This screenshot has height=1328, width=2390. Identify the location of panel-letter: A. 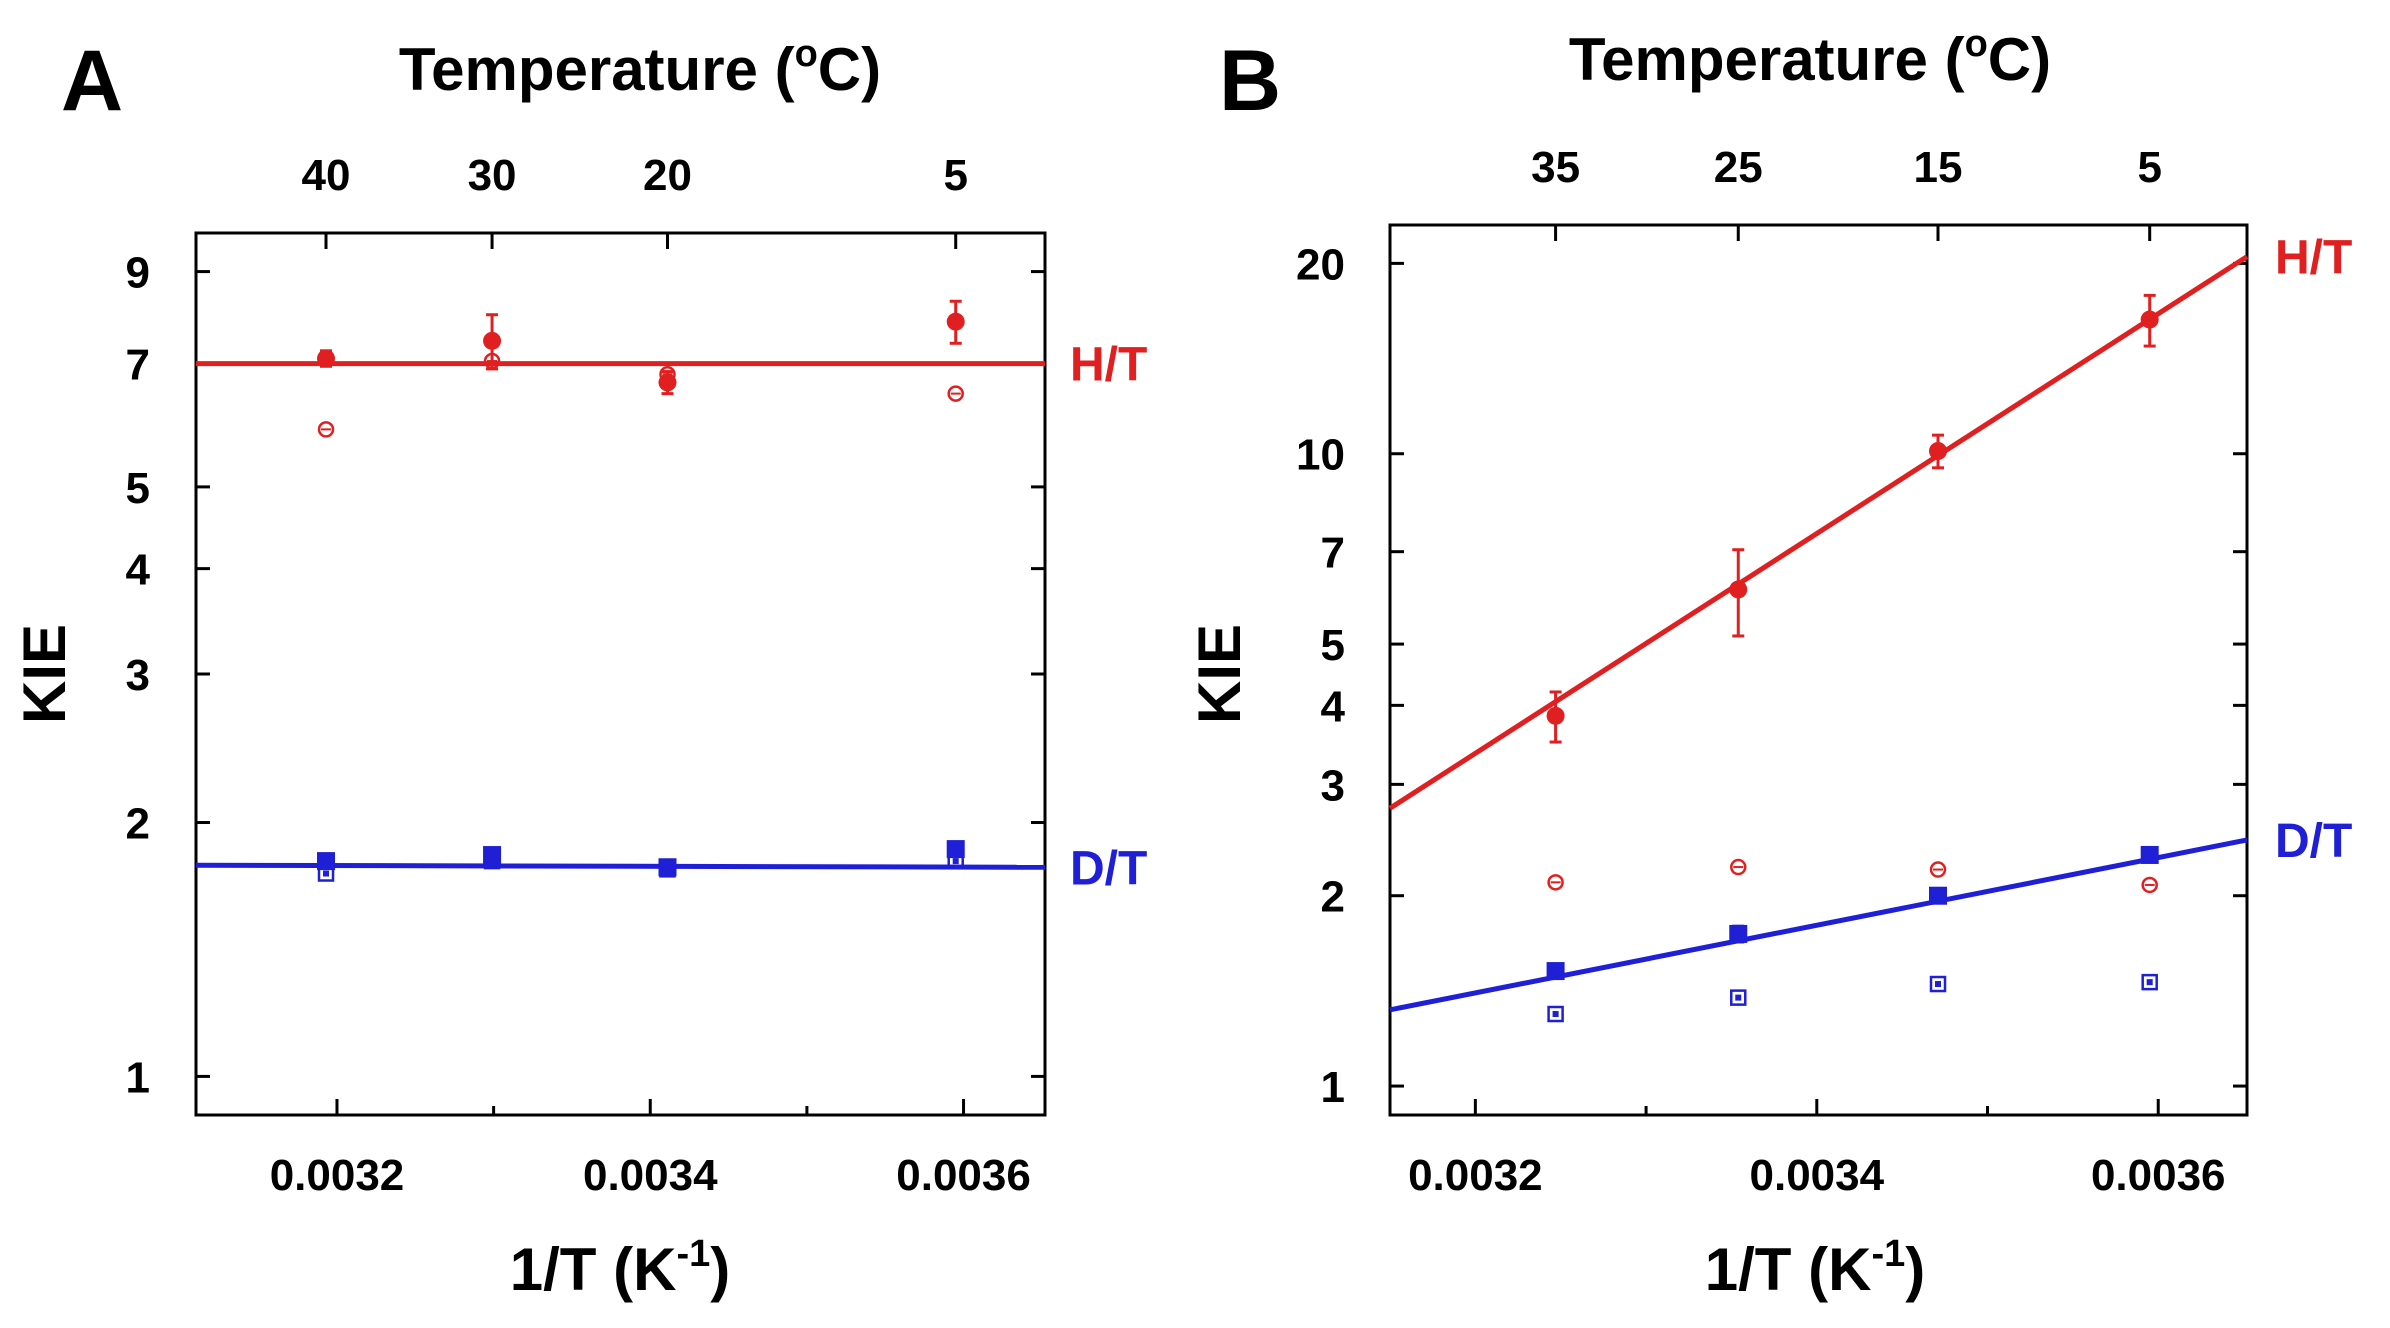
(92, 81).